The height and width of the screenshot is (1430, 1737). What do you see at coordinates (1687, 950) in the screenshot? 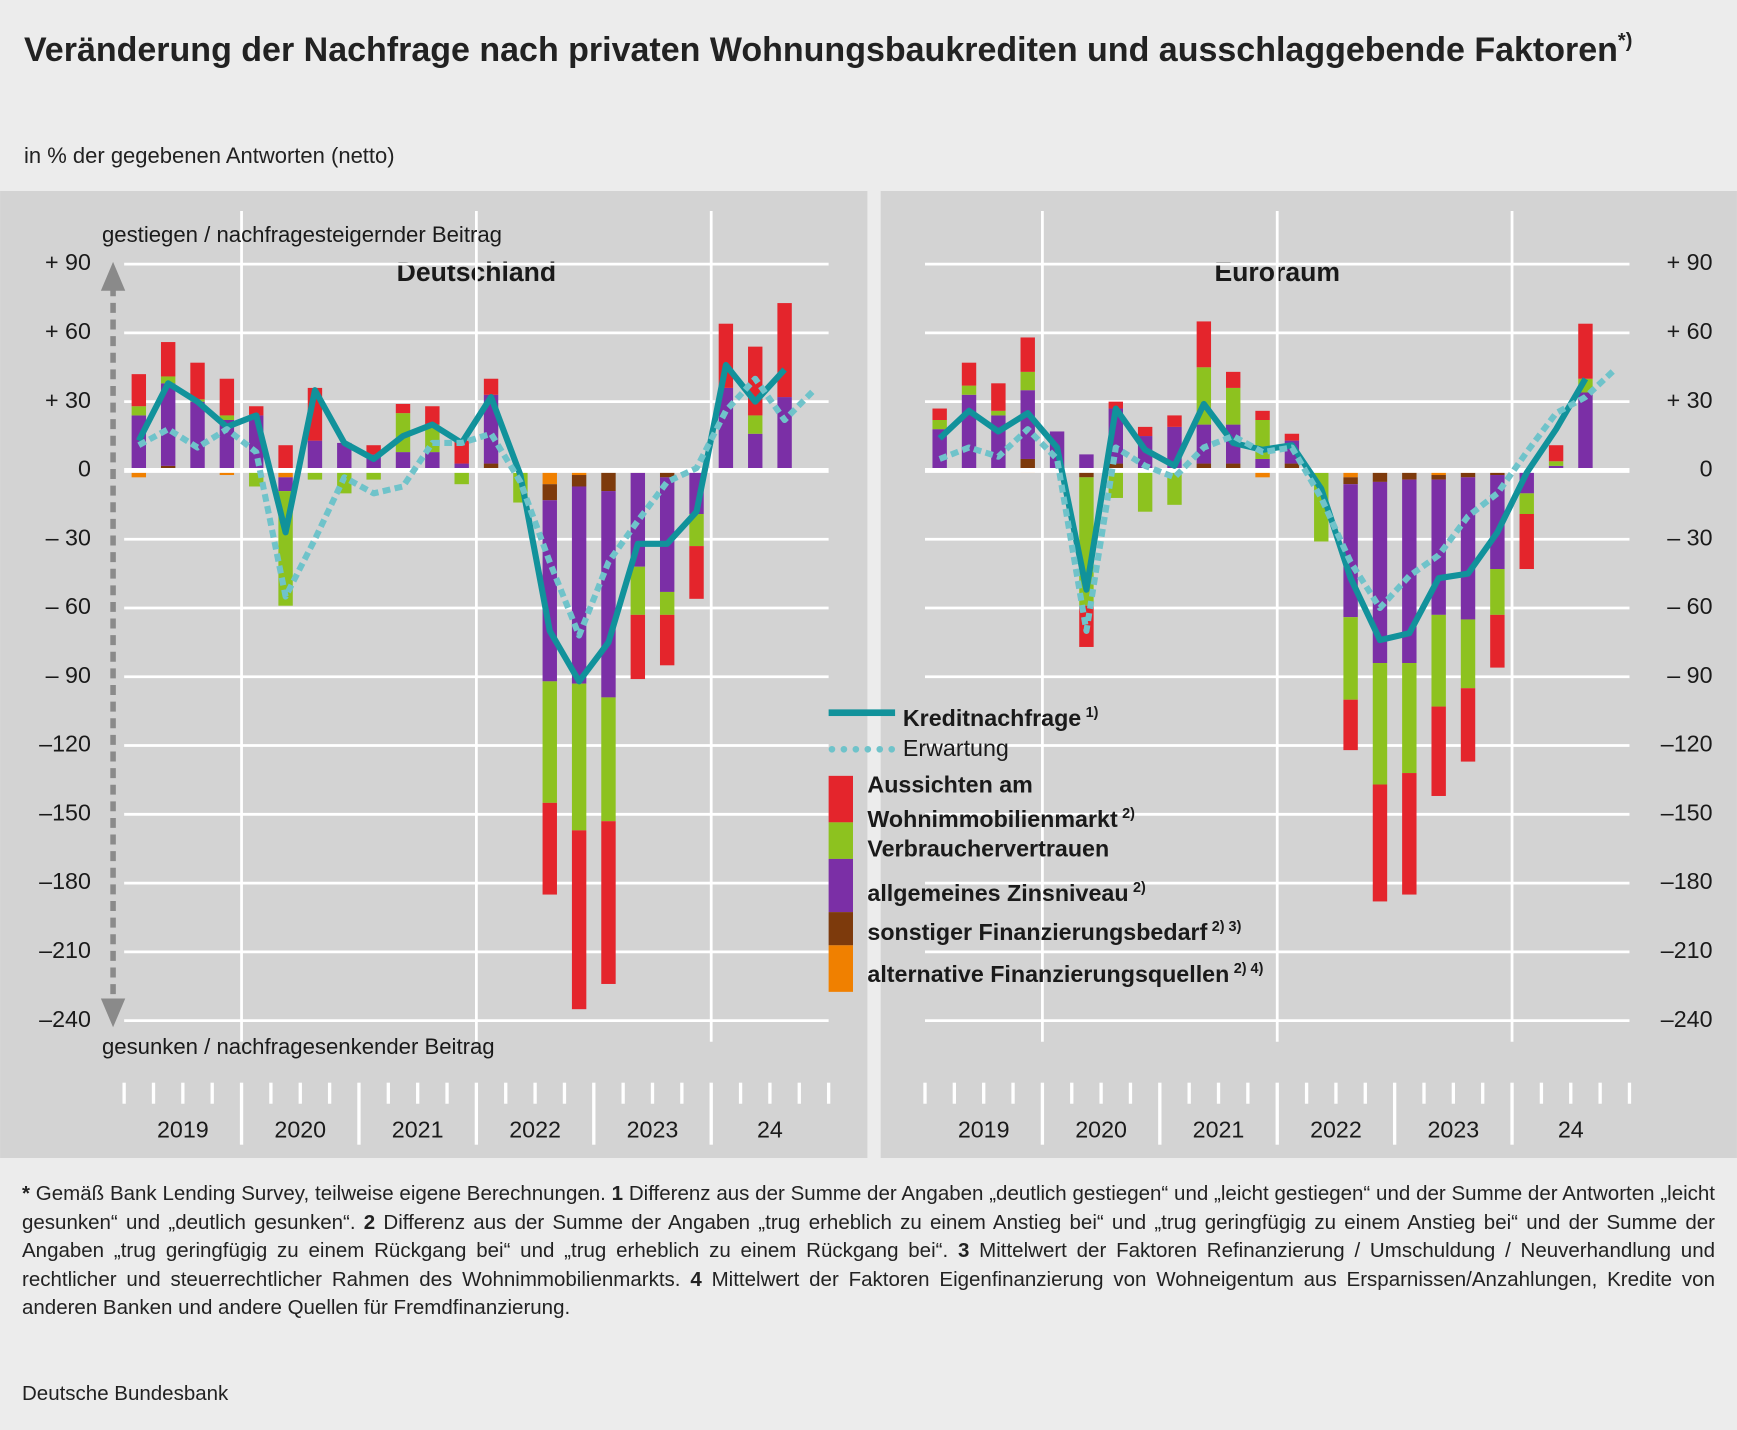
I see `y-tick-label: –210` at bounding box center [1687, 950].